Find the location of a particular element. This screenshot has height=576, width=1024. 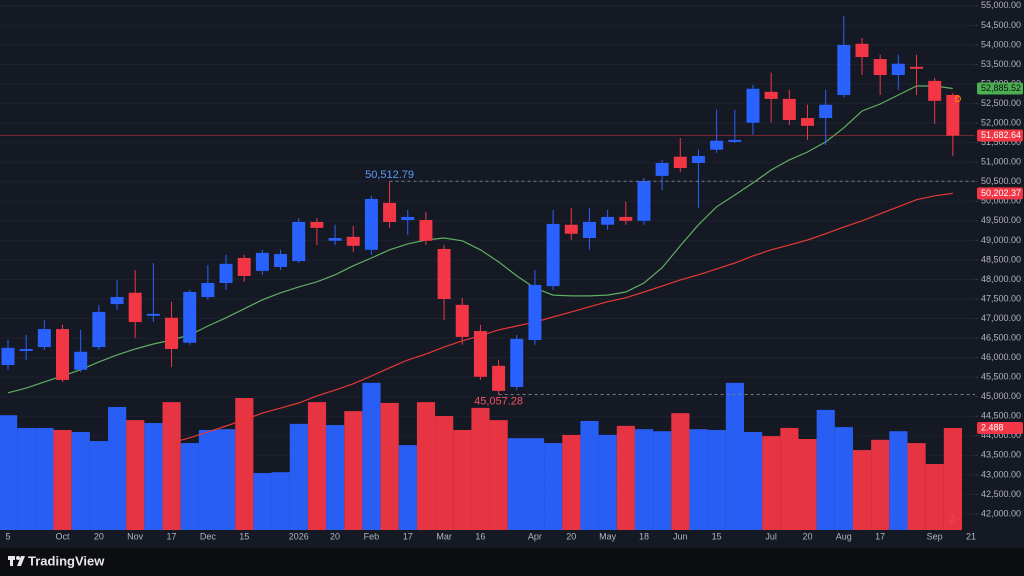

x-tick-label: Nov is located at coordinates (135, 536).